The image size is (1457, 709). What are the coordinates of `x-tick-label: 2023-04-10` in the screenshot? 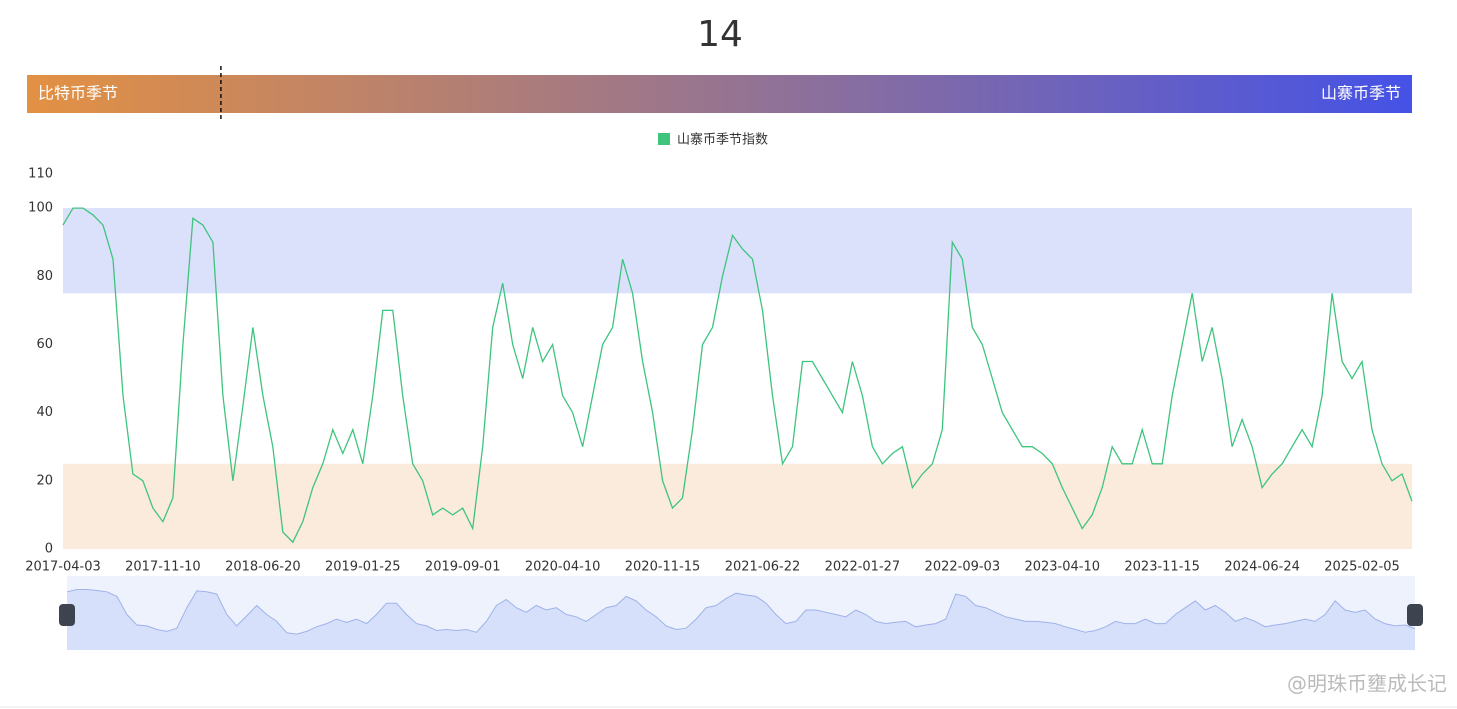 It's located at (1062, 567).